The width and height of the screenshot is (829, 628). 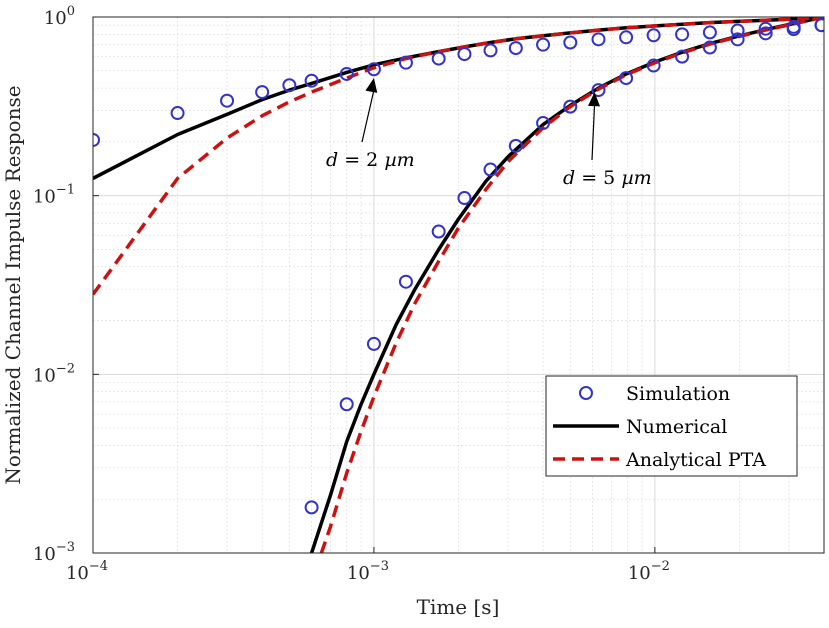 I want to click on y-axis-label: Normalized Channel Impulse Response, so click(x=13, y=284).